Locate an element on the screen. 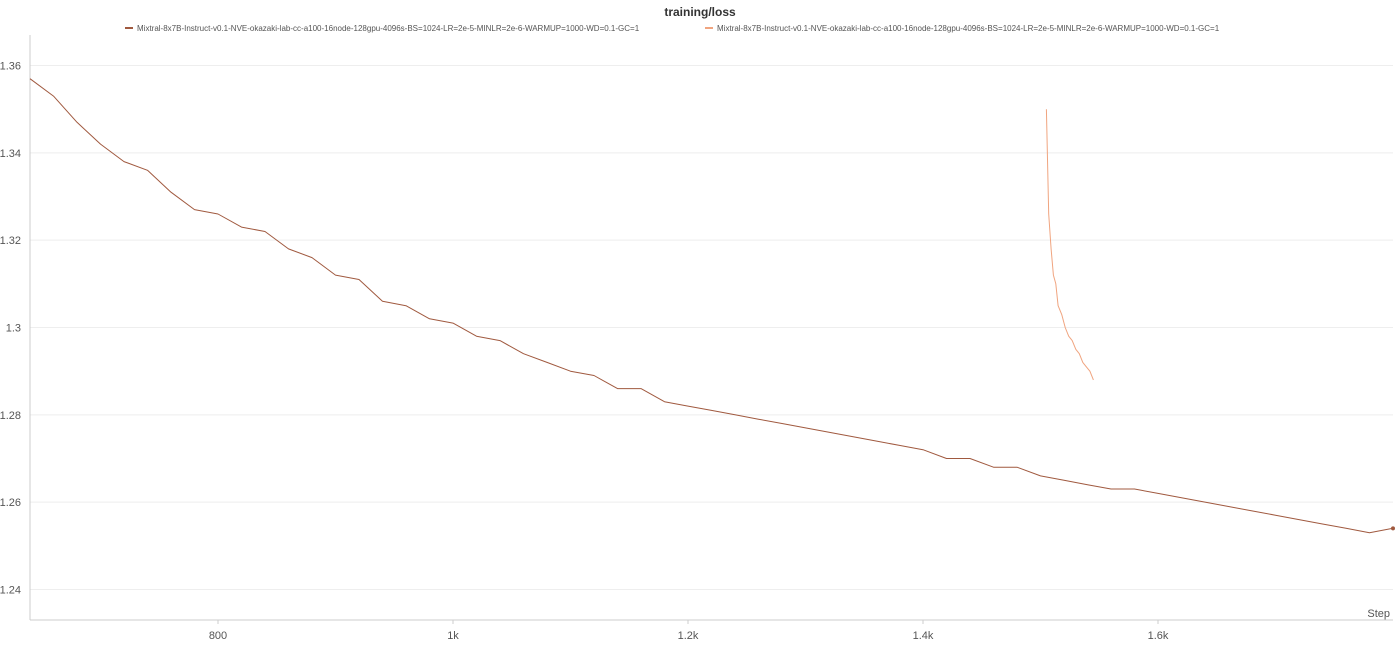  y-tick-label: 1.3 is located at coordinates (13, 329).